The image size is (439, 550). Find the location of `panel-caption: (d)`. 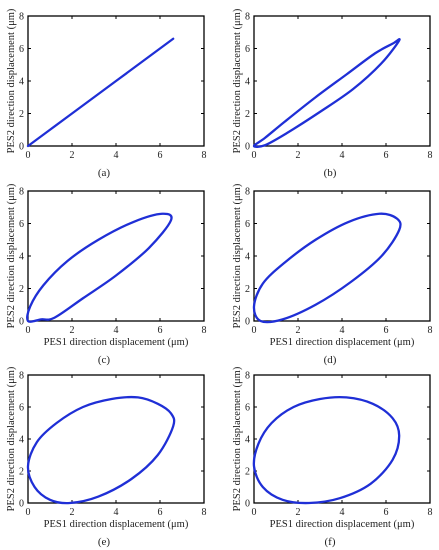

panel-caption: (d) is located at coordinates (330, 360).